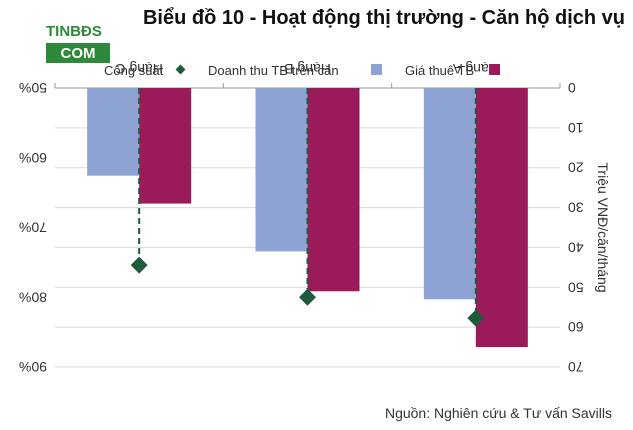  Describe the element at coordinates (180, 69) in the screenshot. I see `legend-swatch-cong-suat` at that location.